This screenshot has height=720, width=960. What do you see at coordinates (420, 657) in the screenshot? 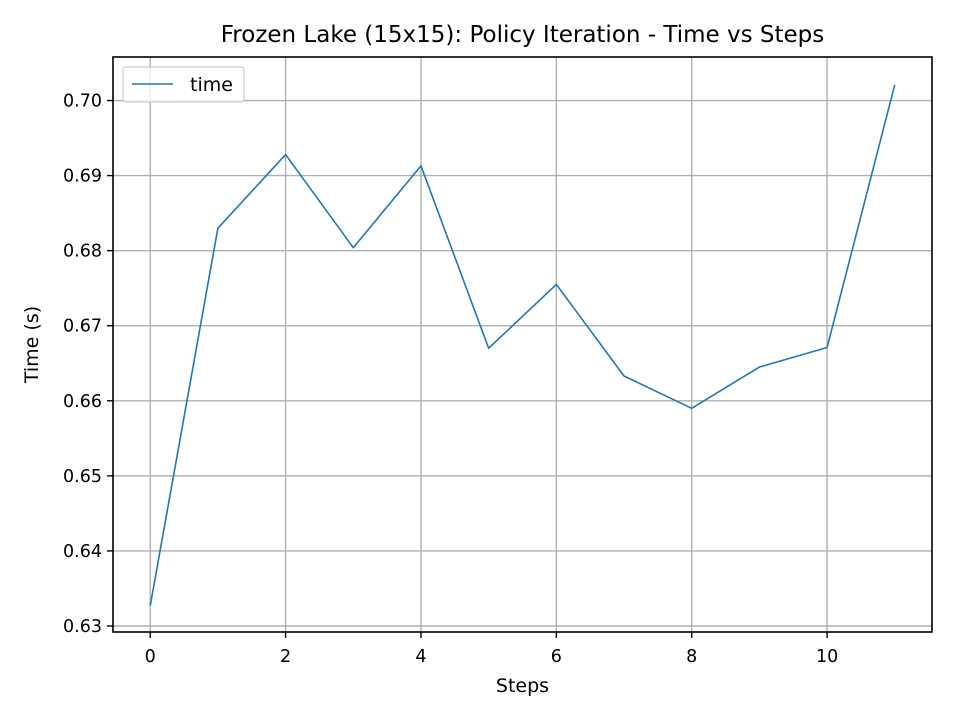
I see `x-tick-label: 4` at bounding box center [420, 657].